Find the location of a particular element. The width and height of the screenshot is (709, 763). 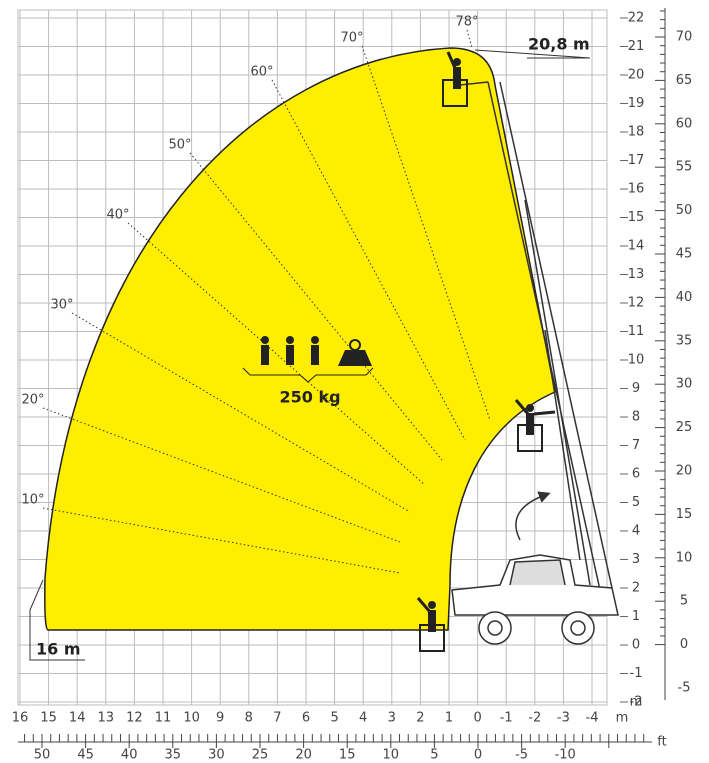

x-m-label: -4 is located at coordinates (592, 718).